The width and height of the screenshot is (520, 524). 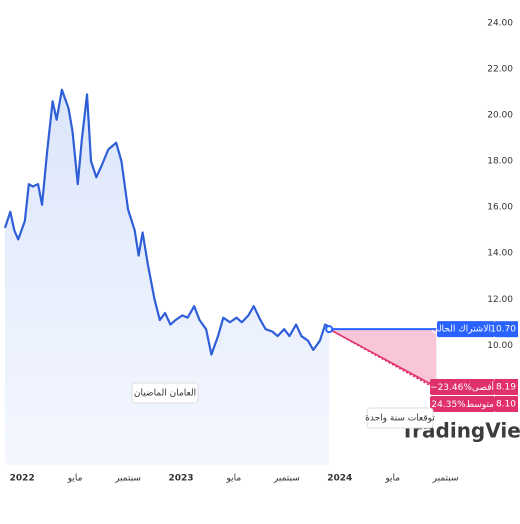 I want to click on y-tick-label: 16.00, so click(x=500, y=208).